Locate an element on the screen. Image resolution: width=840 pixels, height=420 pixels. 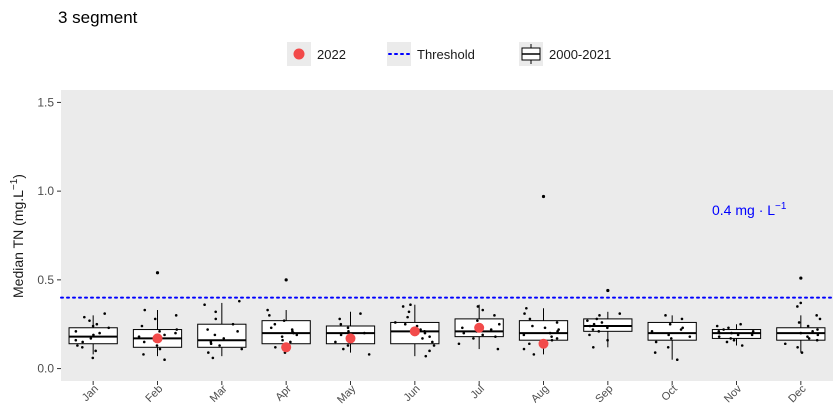
x-tick-label: Sep is located at coordinates (604, 394).